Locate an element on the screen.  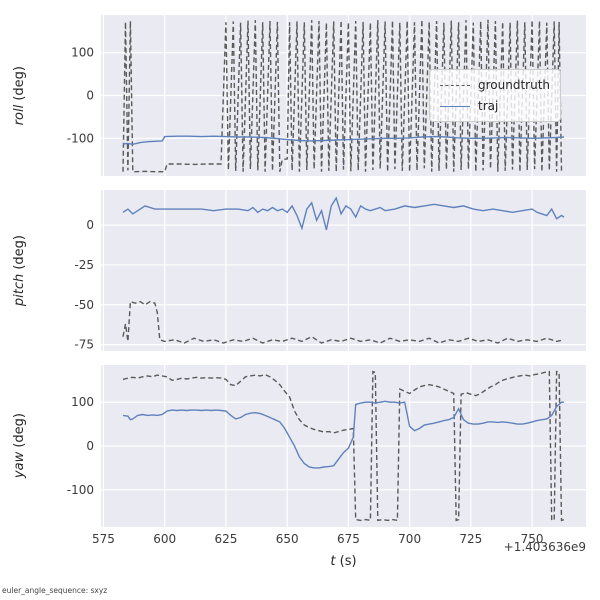
traj-line-sample-icon is located at coordinates (455, 106).